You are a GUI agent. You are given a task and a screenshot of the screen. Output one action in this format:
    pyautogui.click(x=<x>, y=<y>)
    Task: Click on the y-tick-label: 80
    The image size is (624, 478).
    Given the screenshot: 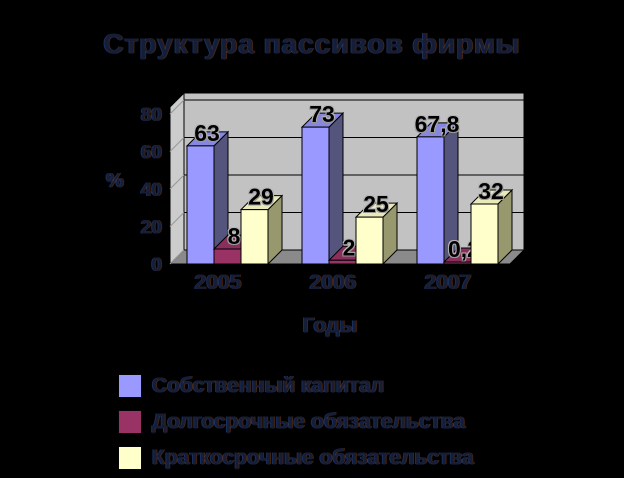 What is the action you would take?
    pyautogui.click(x=151, y=115)
    